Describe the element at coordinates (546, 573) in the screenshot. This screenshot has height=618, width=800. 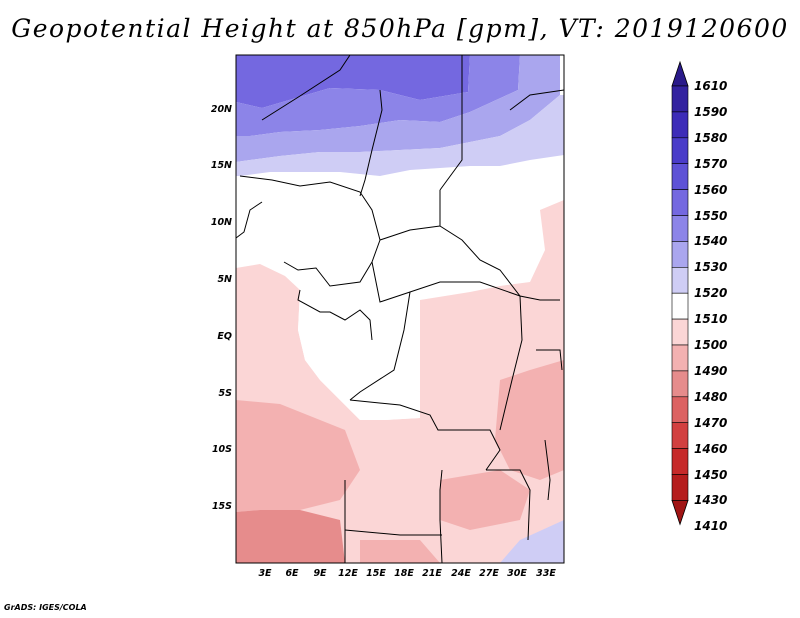
I see `x-tick-33e: 33E` at that location.